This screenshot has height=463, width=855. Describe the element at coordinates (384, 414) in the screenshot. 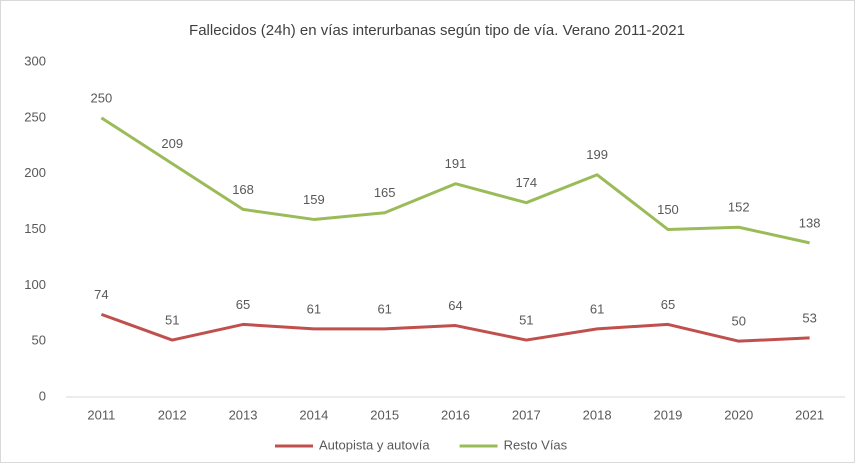

I see `x-tick-label: 2015` at that location.